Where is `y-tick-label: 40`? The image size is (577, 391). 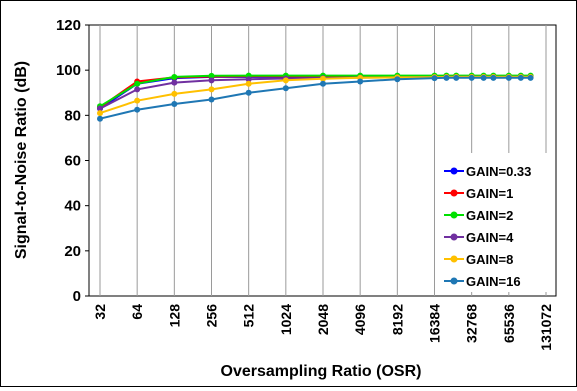 y-tick-label: 40 is located at coordinates (72, 206).